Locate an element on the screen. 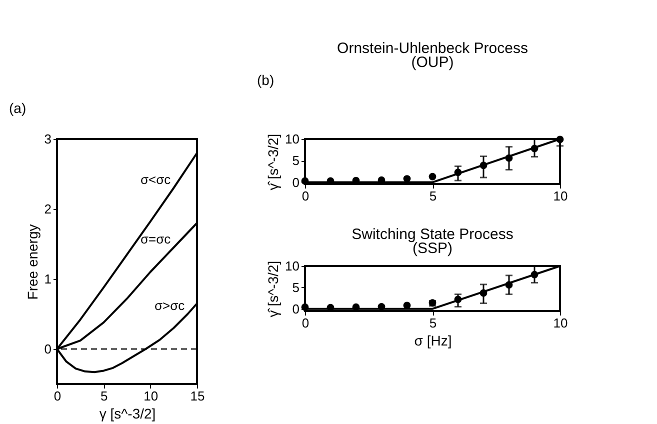  text: (a) is located at coordinates (17, 108).